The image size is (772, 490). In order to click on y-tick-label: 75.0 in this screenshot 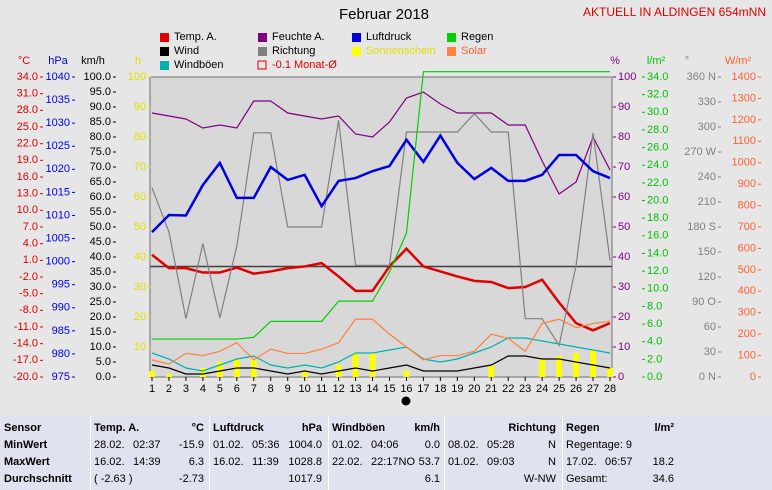, I will do `click(100, 152)`.